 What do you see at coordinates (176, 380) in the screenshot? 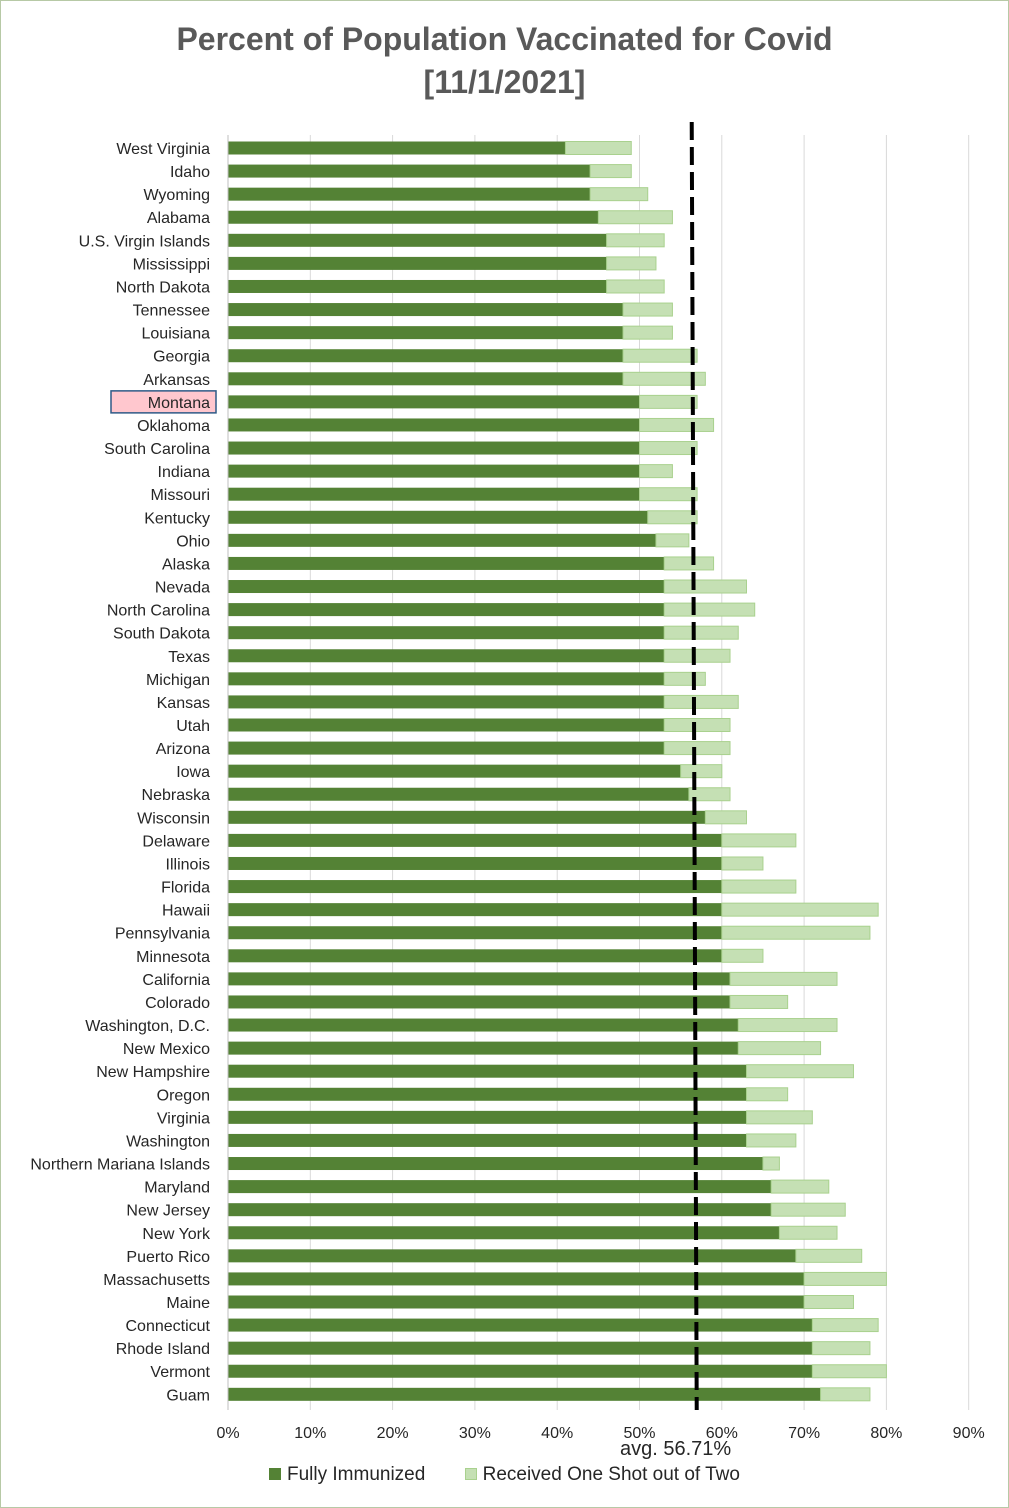
I see `category-label-arkansas: Arkansas` at bounding box center [176, 380].